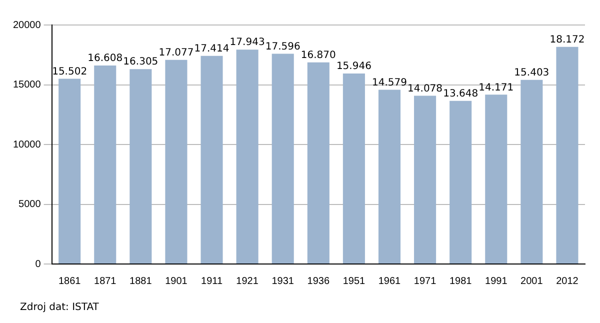 Image resolution: width=600 pixels, height=323 pixels. I want to click on data-label: 16.608, so click(105, 58).